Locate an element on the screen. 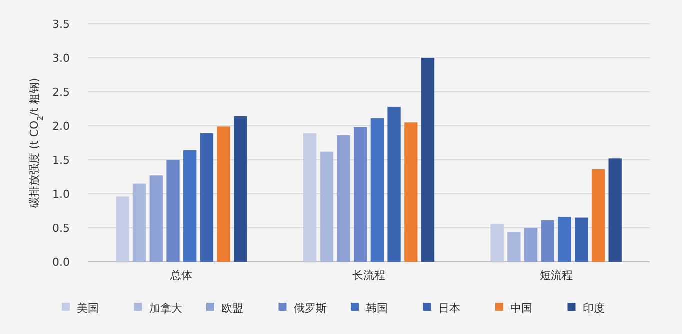 This screenshot has width=682, height=334. legend-label: 印度 is located at coordinates (593, 308).